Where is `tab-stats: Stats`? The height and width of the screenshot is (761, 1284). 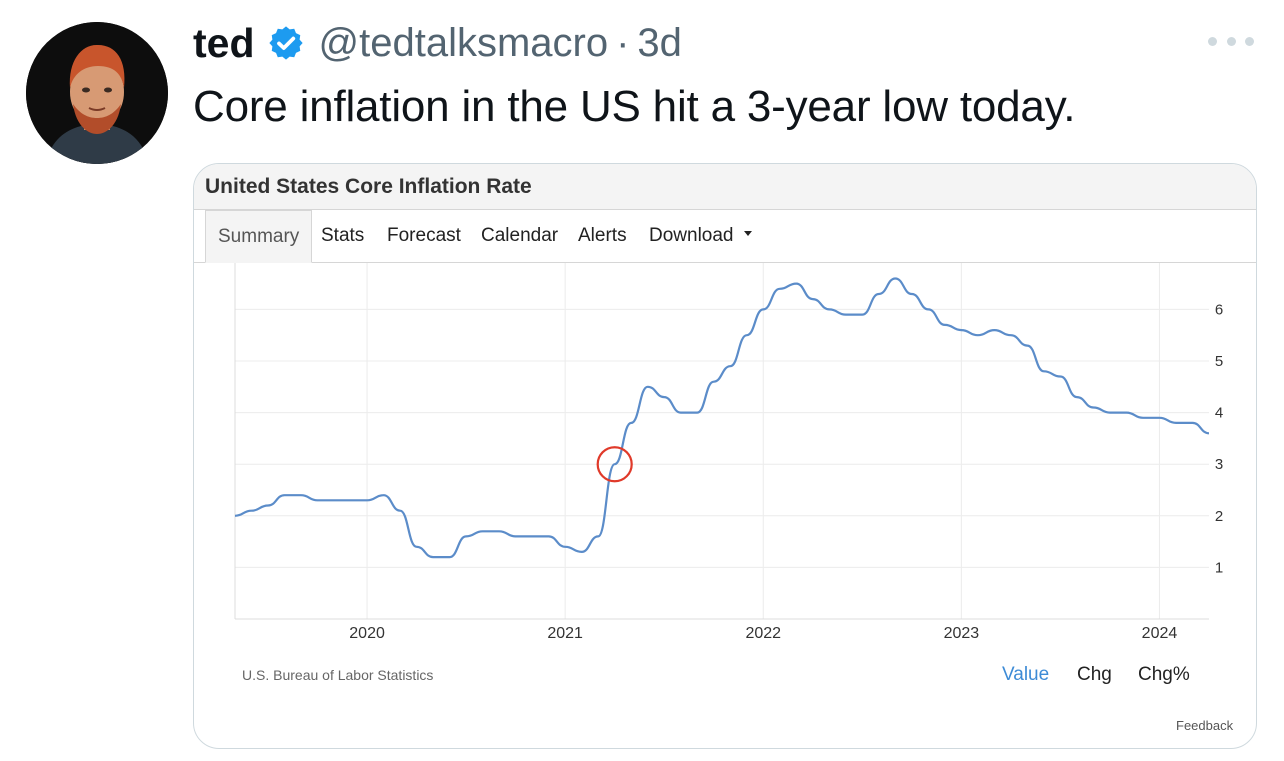 tab-stats: Stats is located at coordinates (343, 235).